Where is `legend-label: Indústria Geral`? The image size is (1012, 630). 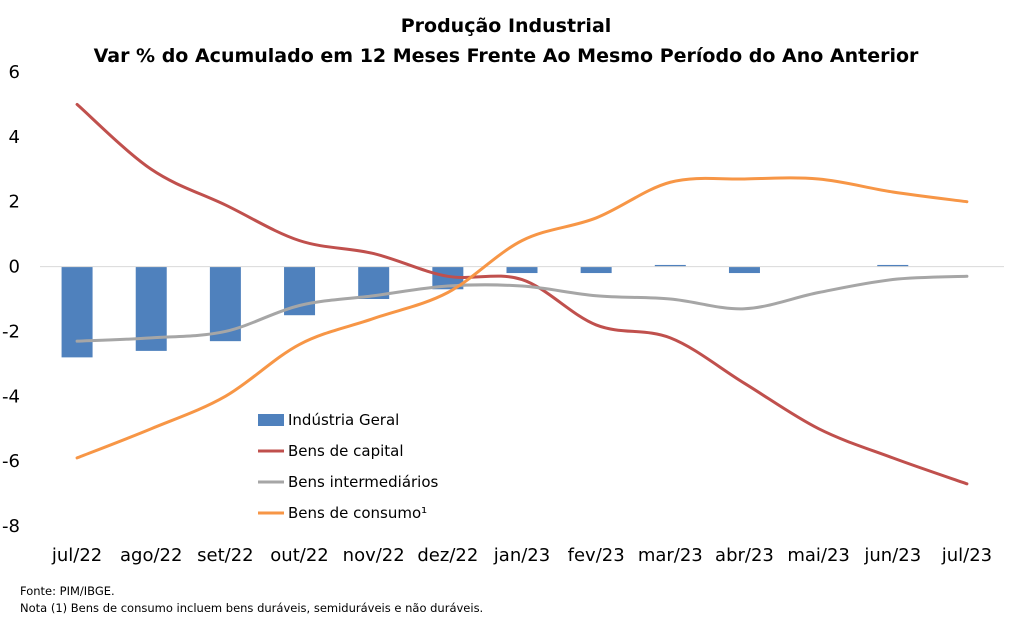
legend-label: Indústria Geral is located at coordinates (343, 420).